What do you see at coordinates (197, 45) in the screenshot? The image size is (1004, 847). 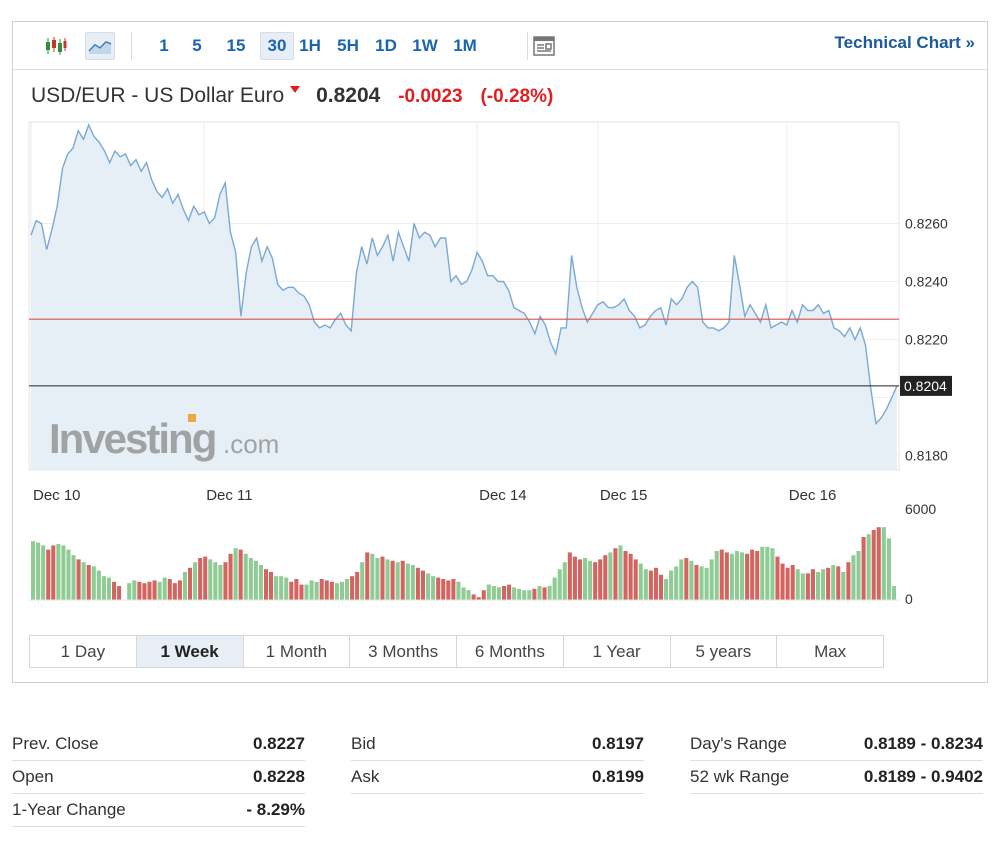 I see `timeframe-5: 5` at bounding box center [197, 45].